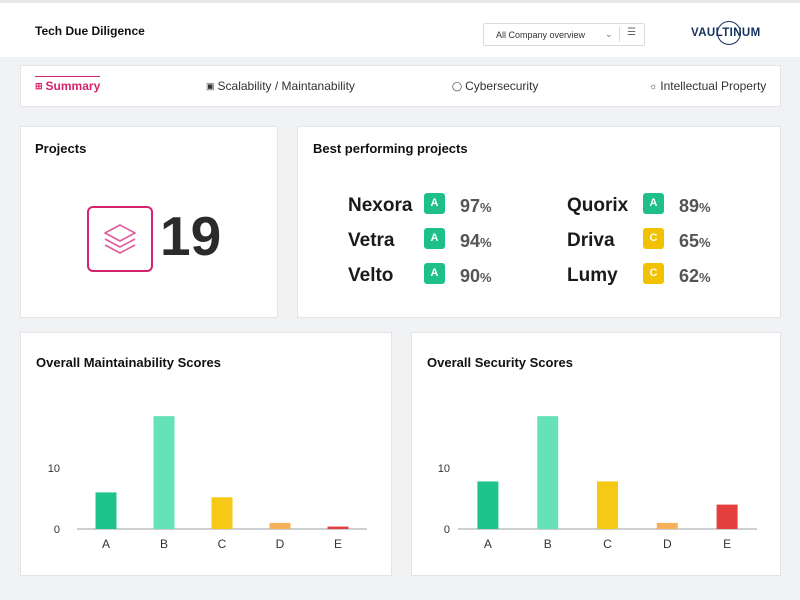 The width and height of the screenshot is (800, 600). Describe the element at coordinates (457, 85) in the screenshot. I see `shield-icon: ◯` at that location.